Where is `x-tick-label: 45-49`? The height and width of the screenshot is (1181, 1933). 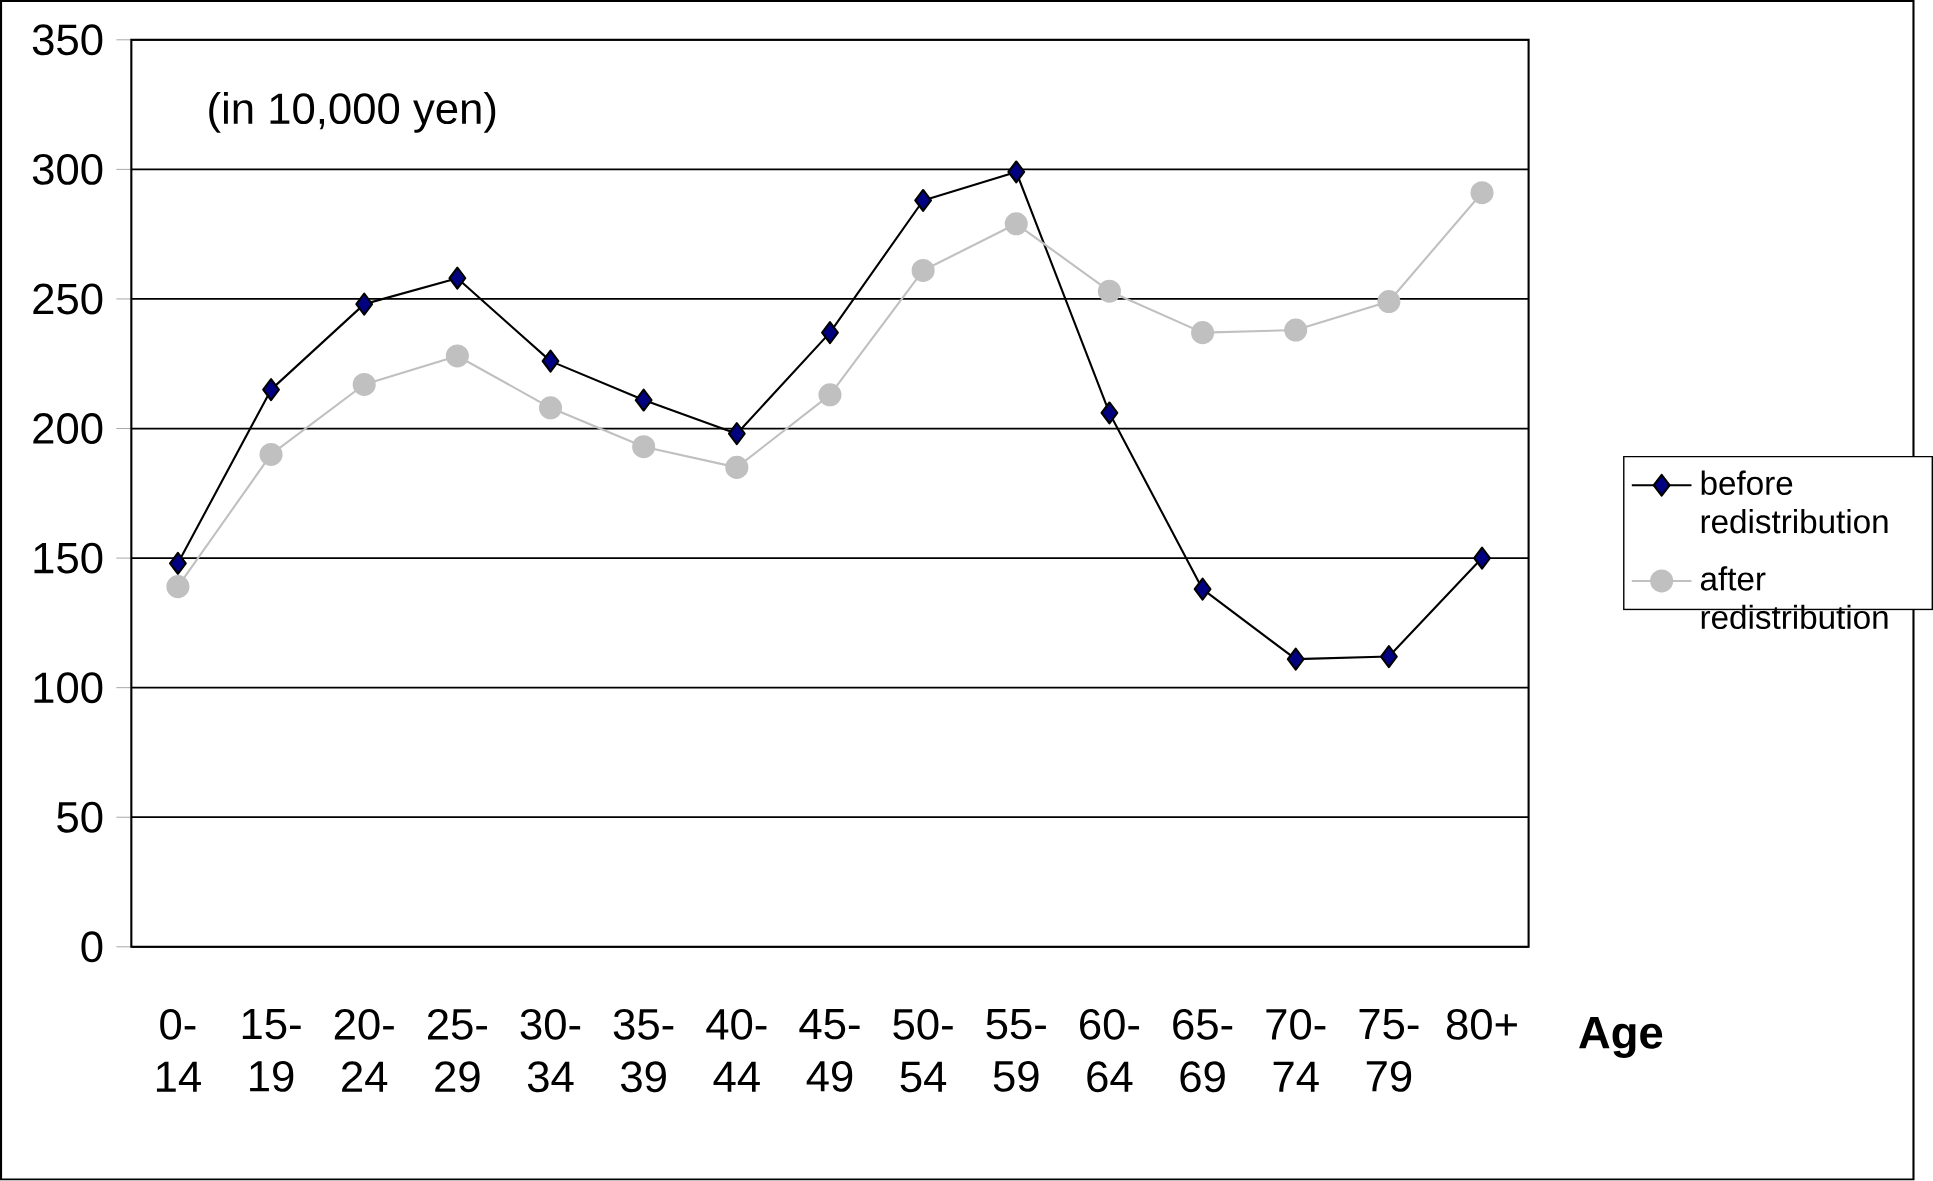 x-tick-label: 45-49 is located at coordinates (829, 1051).